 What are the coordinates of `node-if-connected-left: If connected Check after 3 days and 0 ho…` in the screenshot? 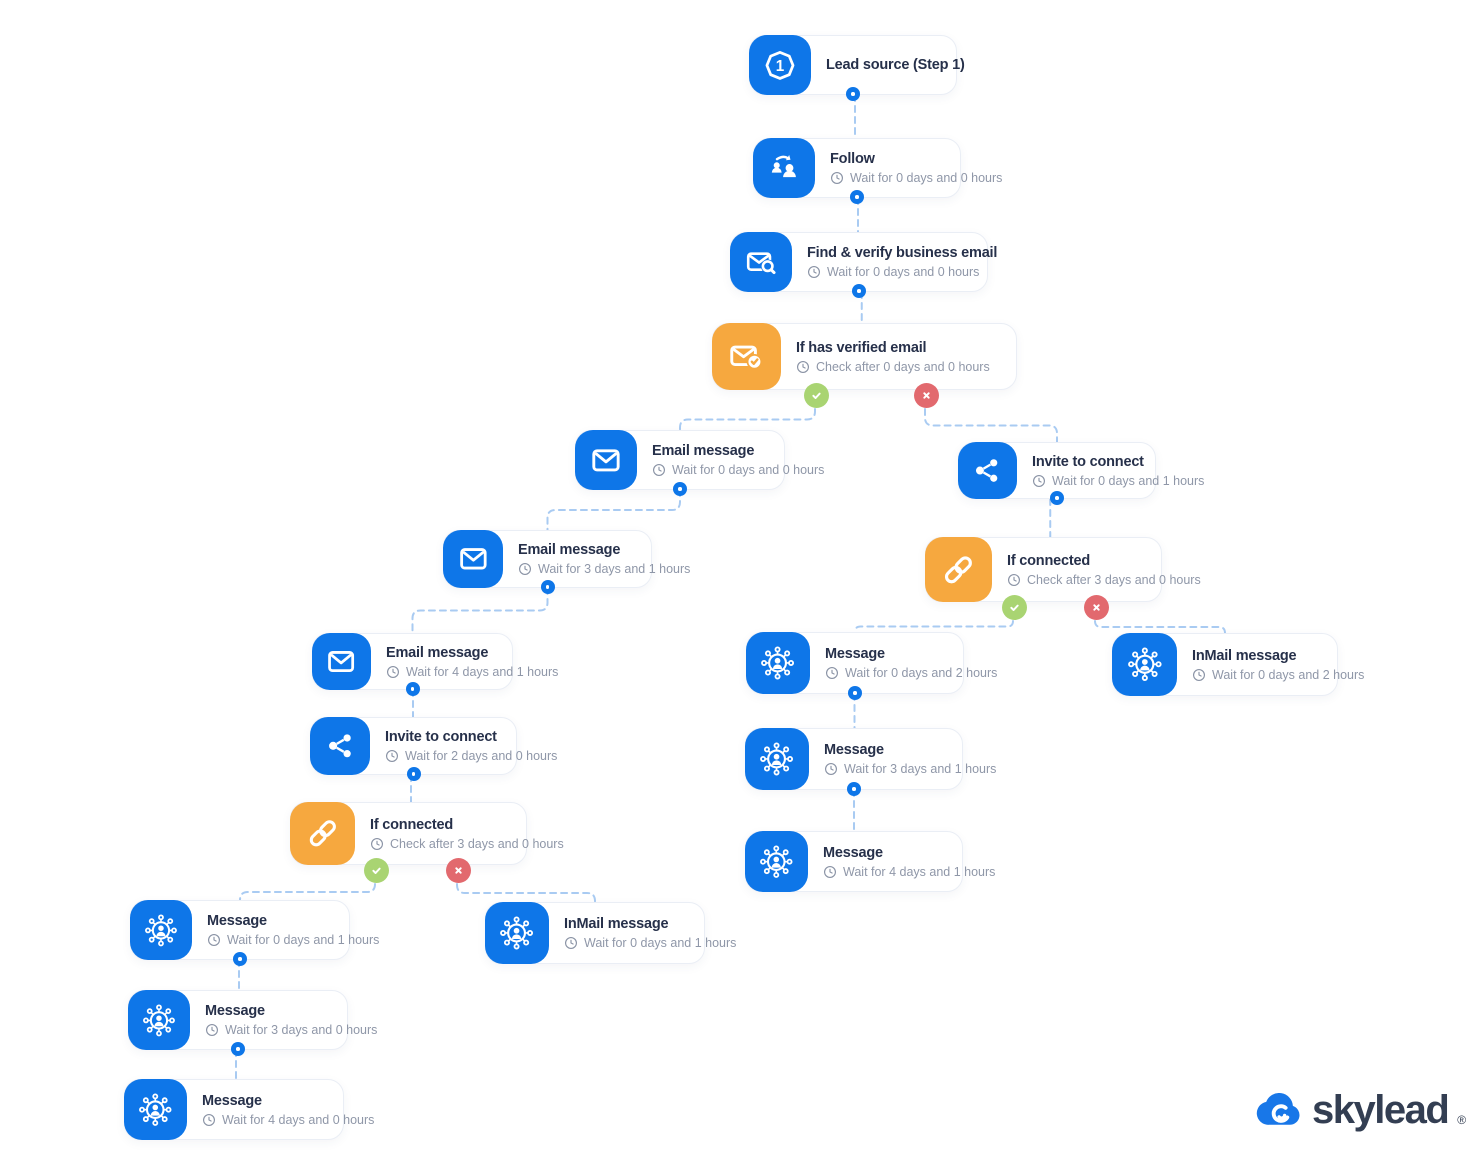 It's located at (427, 842).